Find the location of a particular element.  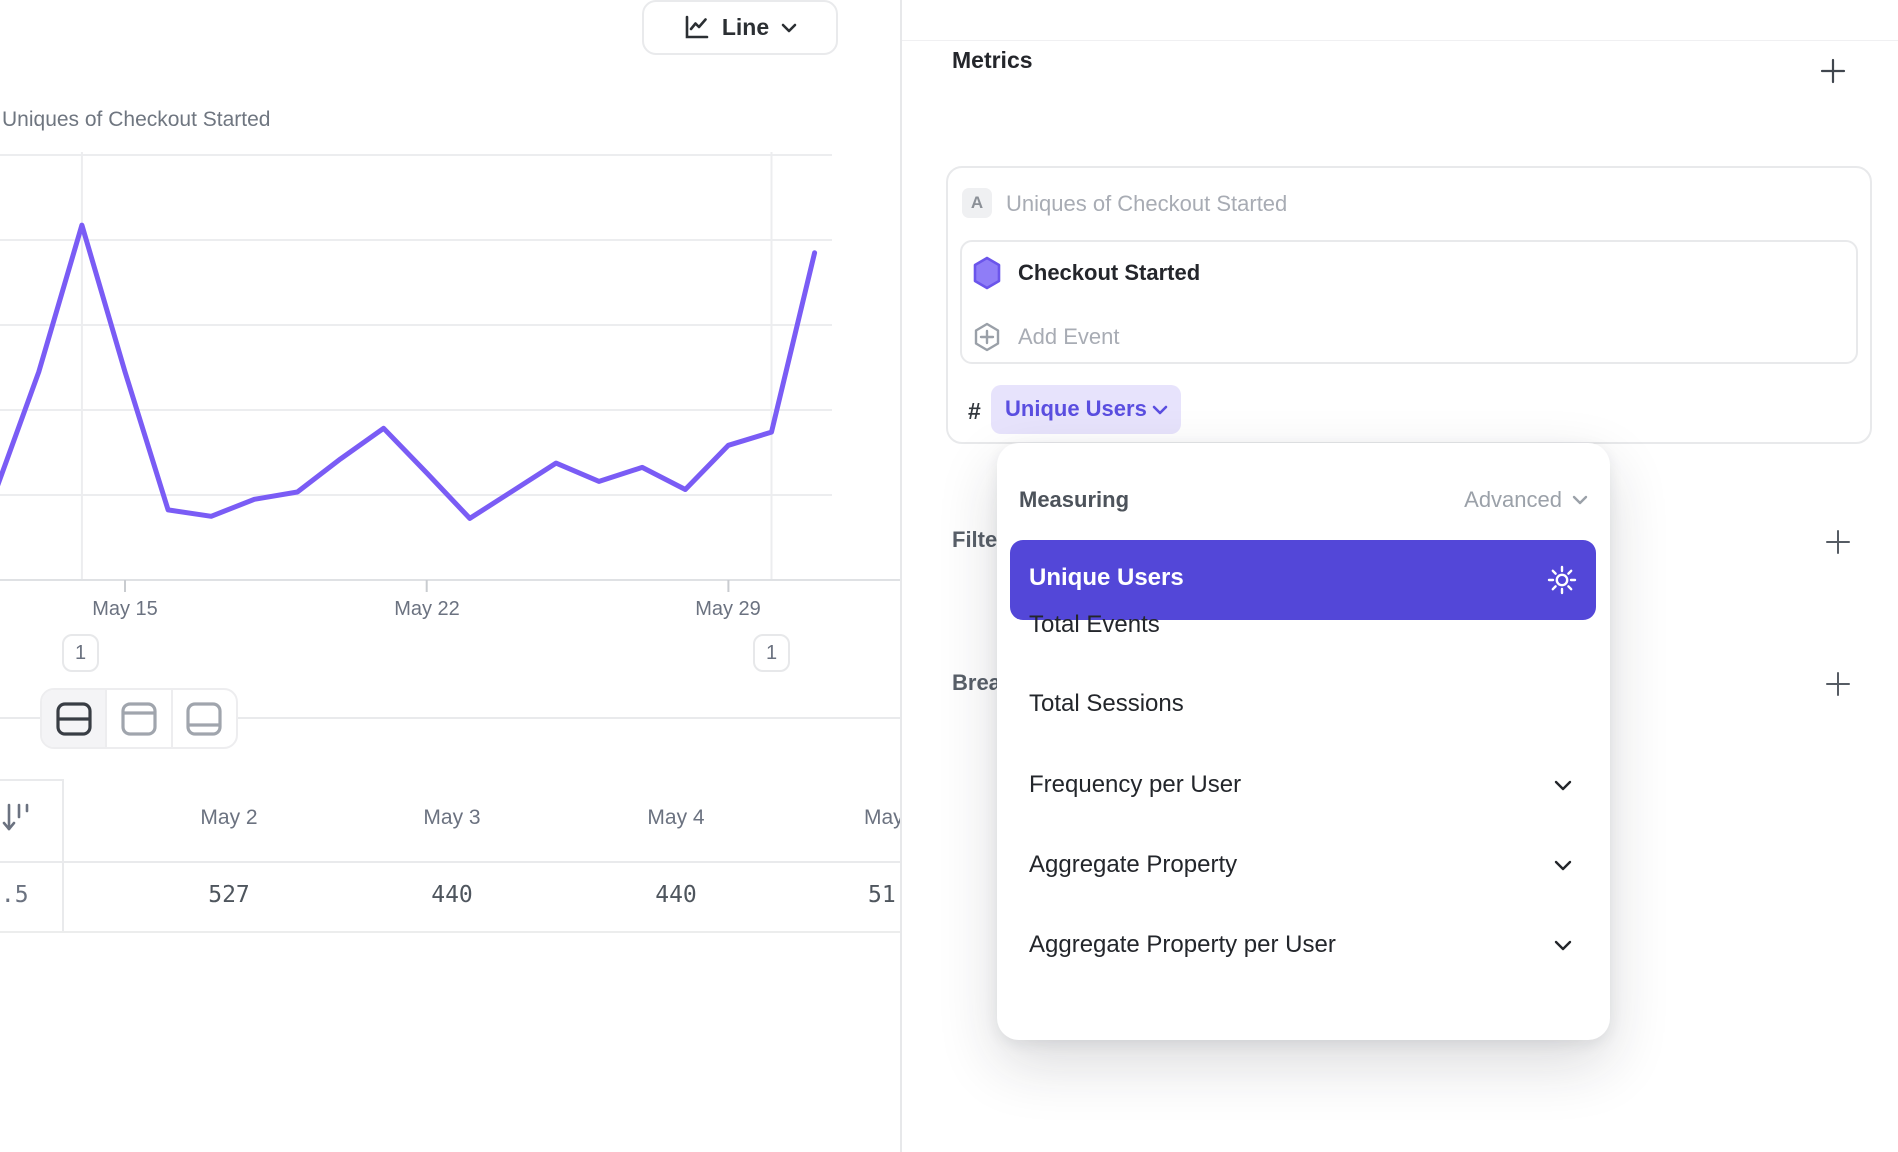

layout-chart-only-button is located at coordinates (137, 718).